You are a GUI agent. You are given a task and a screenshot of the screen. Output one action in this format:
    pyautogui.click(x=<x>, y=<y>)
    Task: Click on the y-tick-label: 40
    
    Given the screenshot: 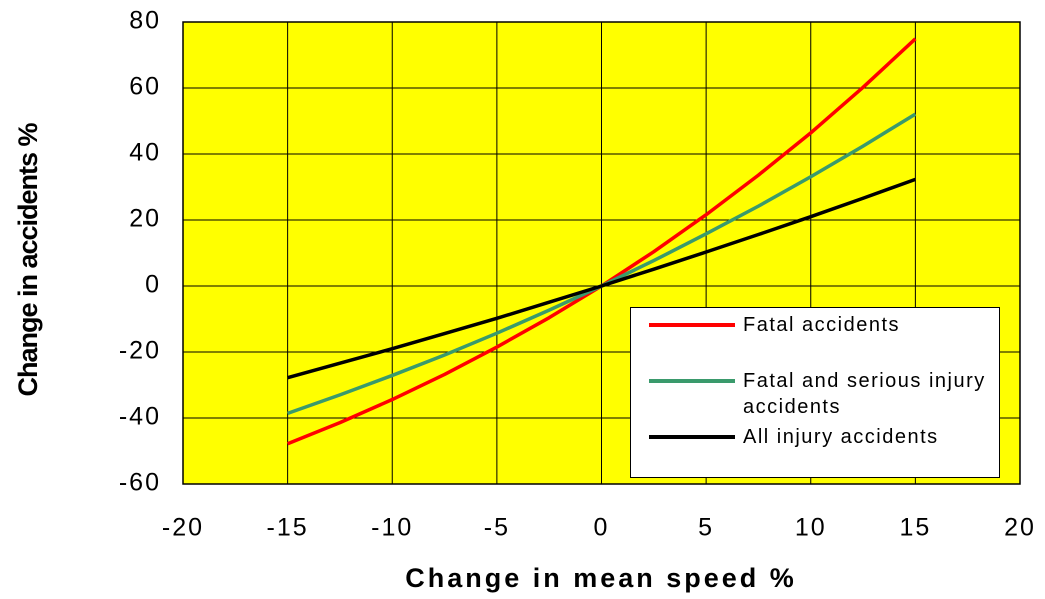 What is the action you would take?
    pyautogui.click(x=145, y=153)
    